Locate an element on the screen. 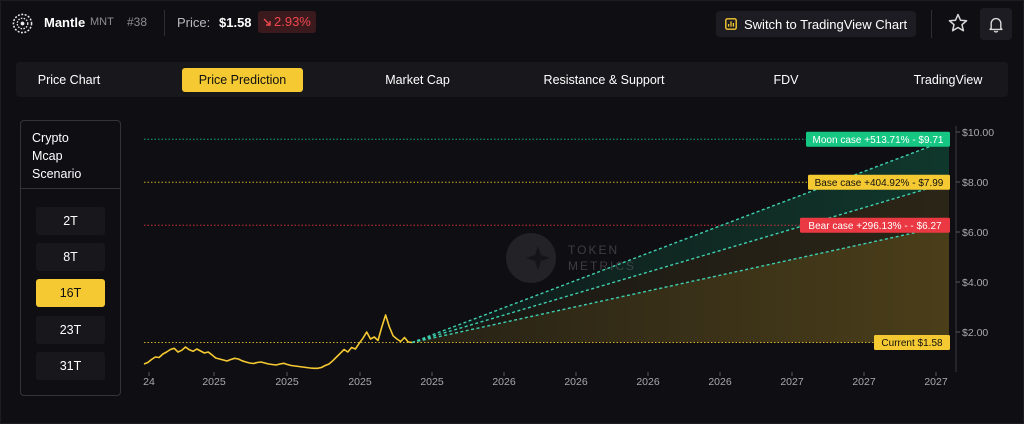 The image size is (1024, 424). header-divider is located at coordinates (164, 23).